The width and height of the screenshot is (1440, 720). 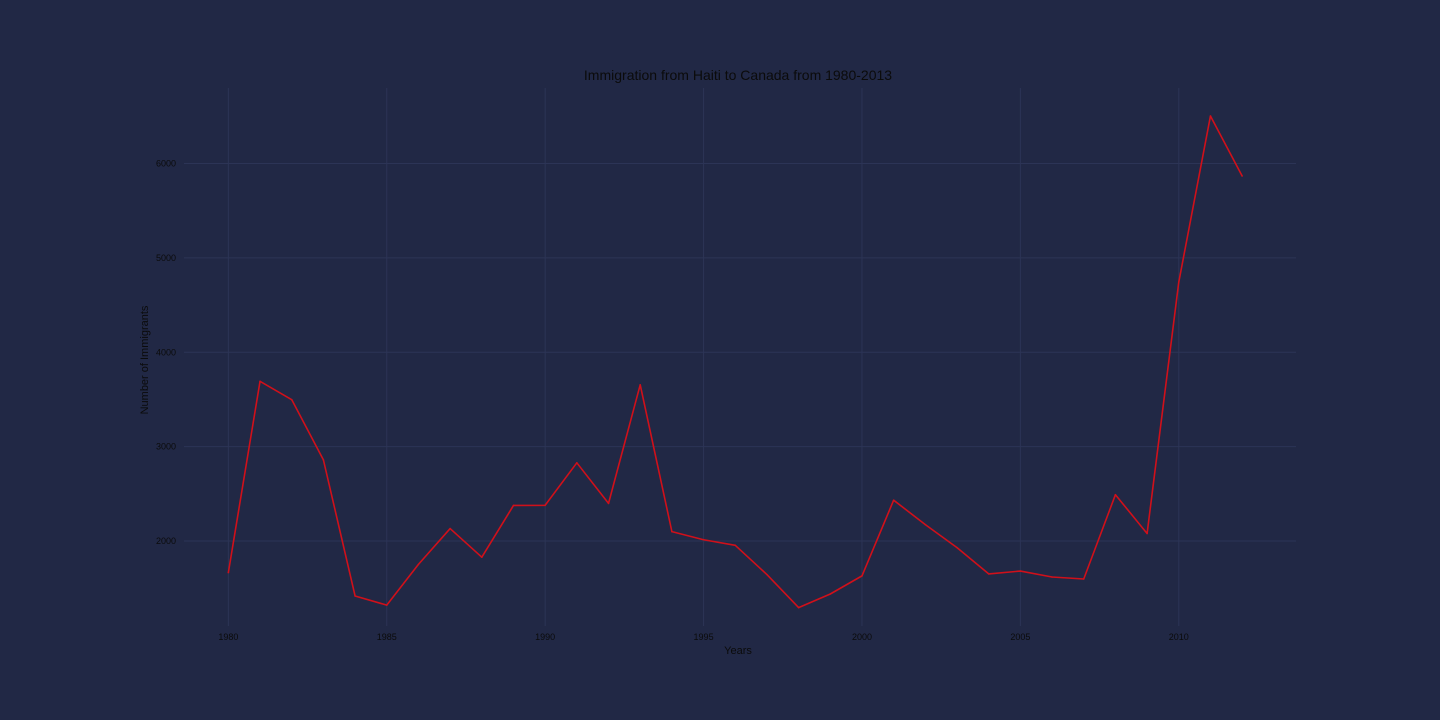 What do you see at coordinates (166, 352) in the screenshot?
I see `y-tick-label: 4000` at bounding box center [166, 352].